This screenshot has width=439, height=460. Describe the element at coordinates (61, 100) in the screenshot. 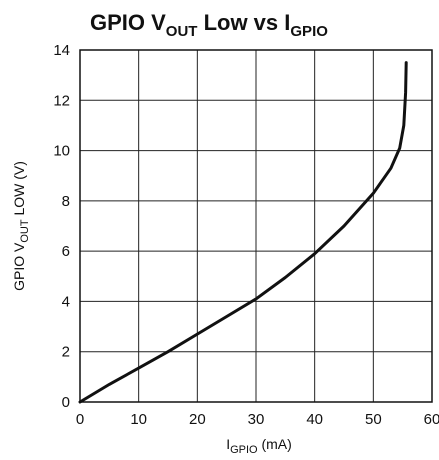

I see `y-tick-label: 12` at that location.